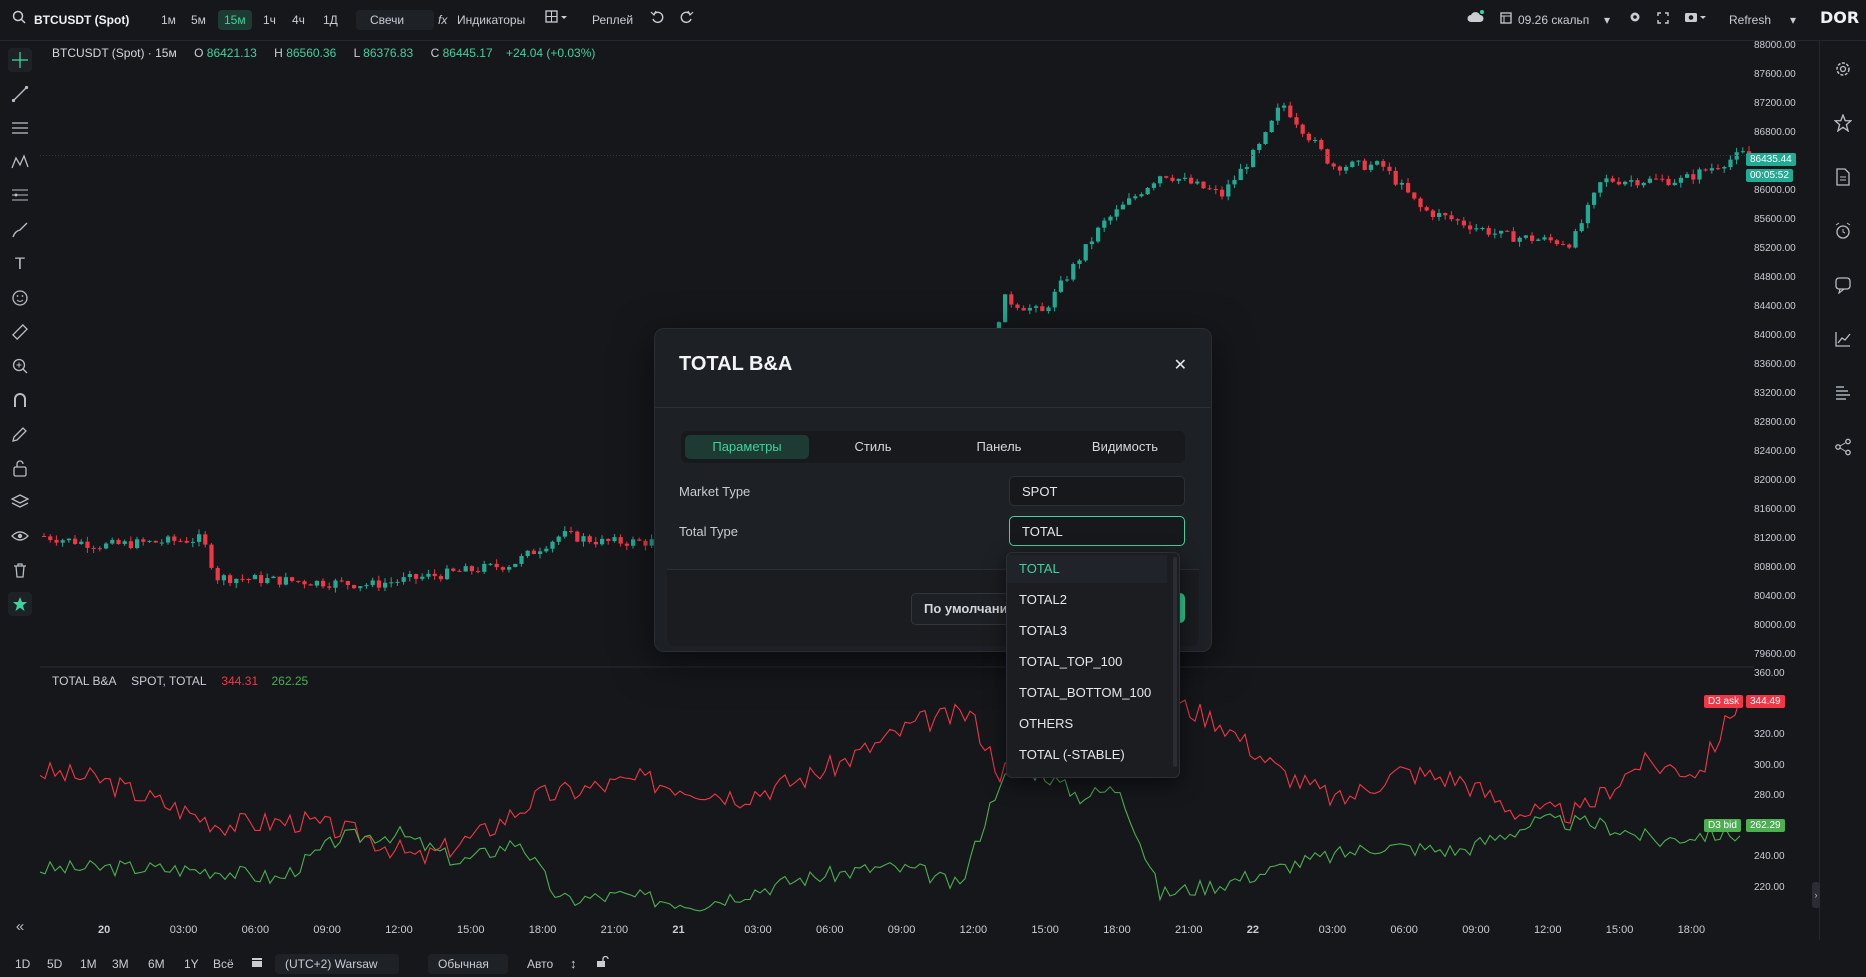  I want to click on text-icon: T, so click(20, 263).